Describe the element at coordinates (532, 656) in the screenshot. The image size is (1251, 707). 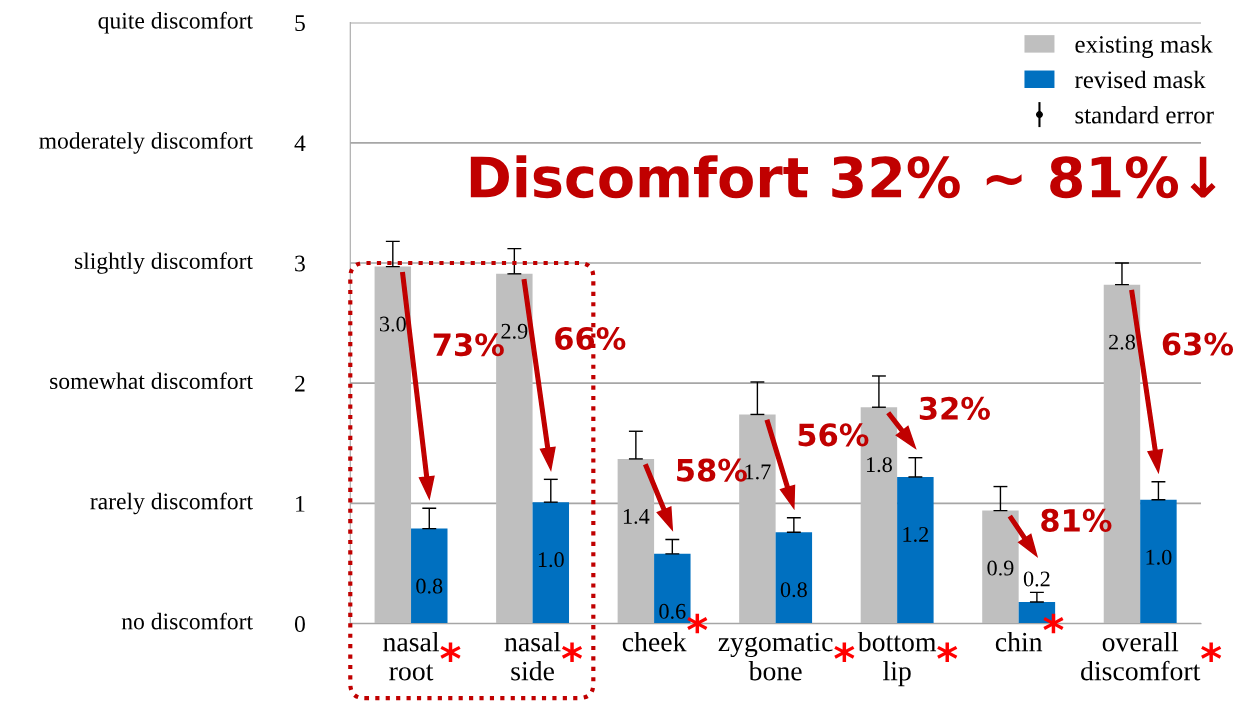
I see `x-tick-label: nasal side` at that location.